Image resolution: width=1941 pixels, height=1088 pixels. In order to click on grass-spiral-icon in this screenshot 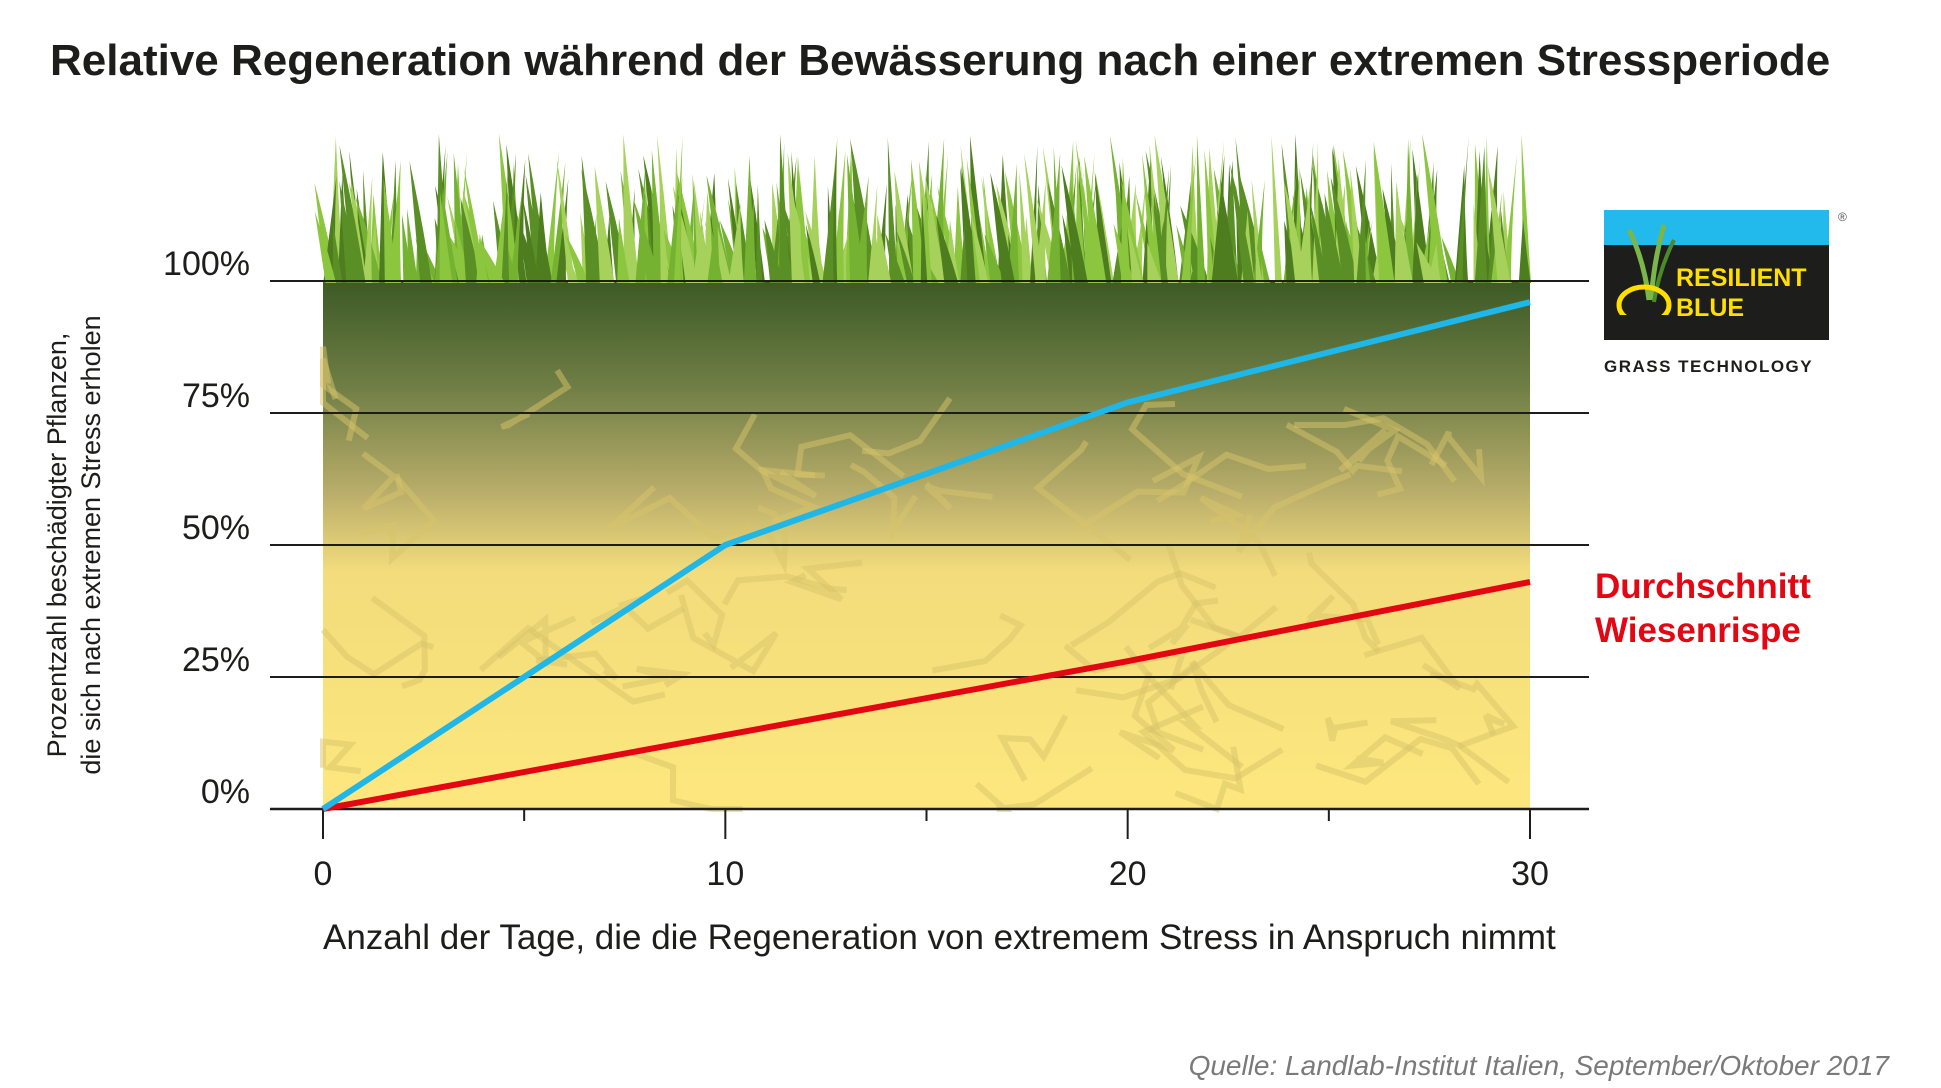, I will do `click(1646, 269)`.